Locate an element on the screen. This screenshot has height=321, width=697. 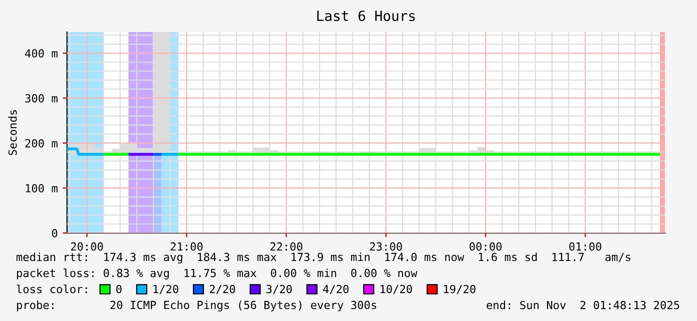
x-tick-label: 23:00 is located at coordinates (386, 246).